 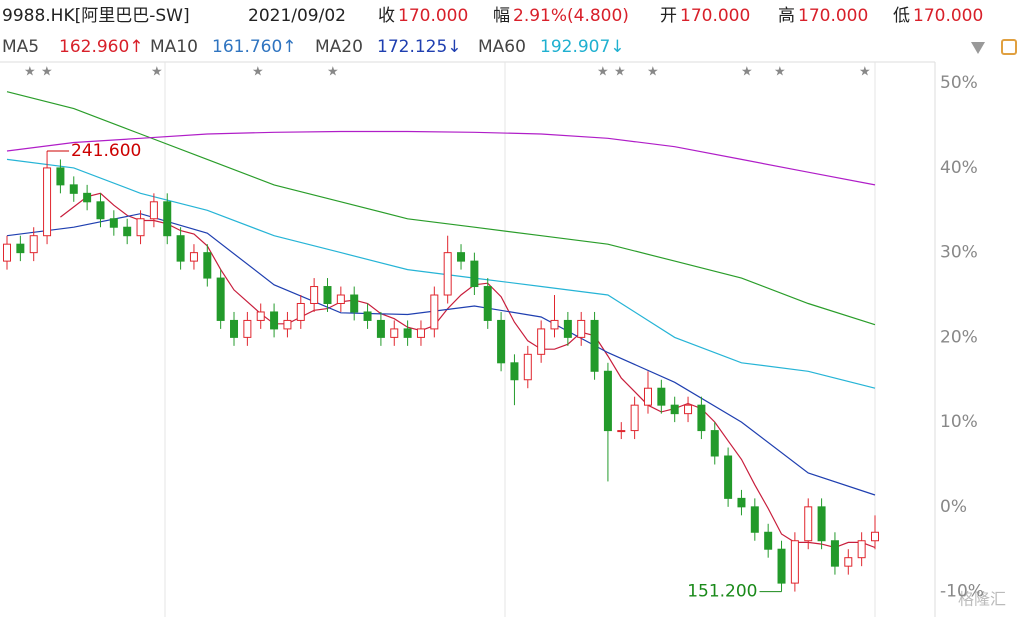 What do you see at coordinates (962, 592) in the screenshot?
I see `y-tick-label: -10%` at bounding box center [962, 592].